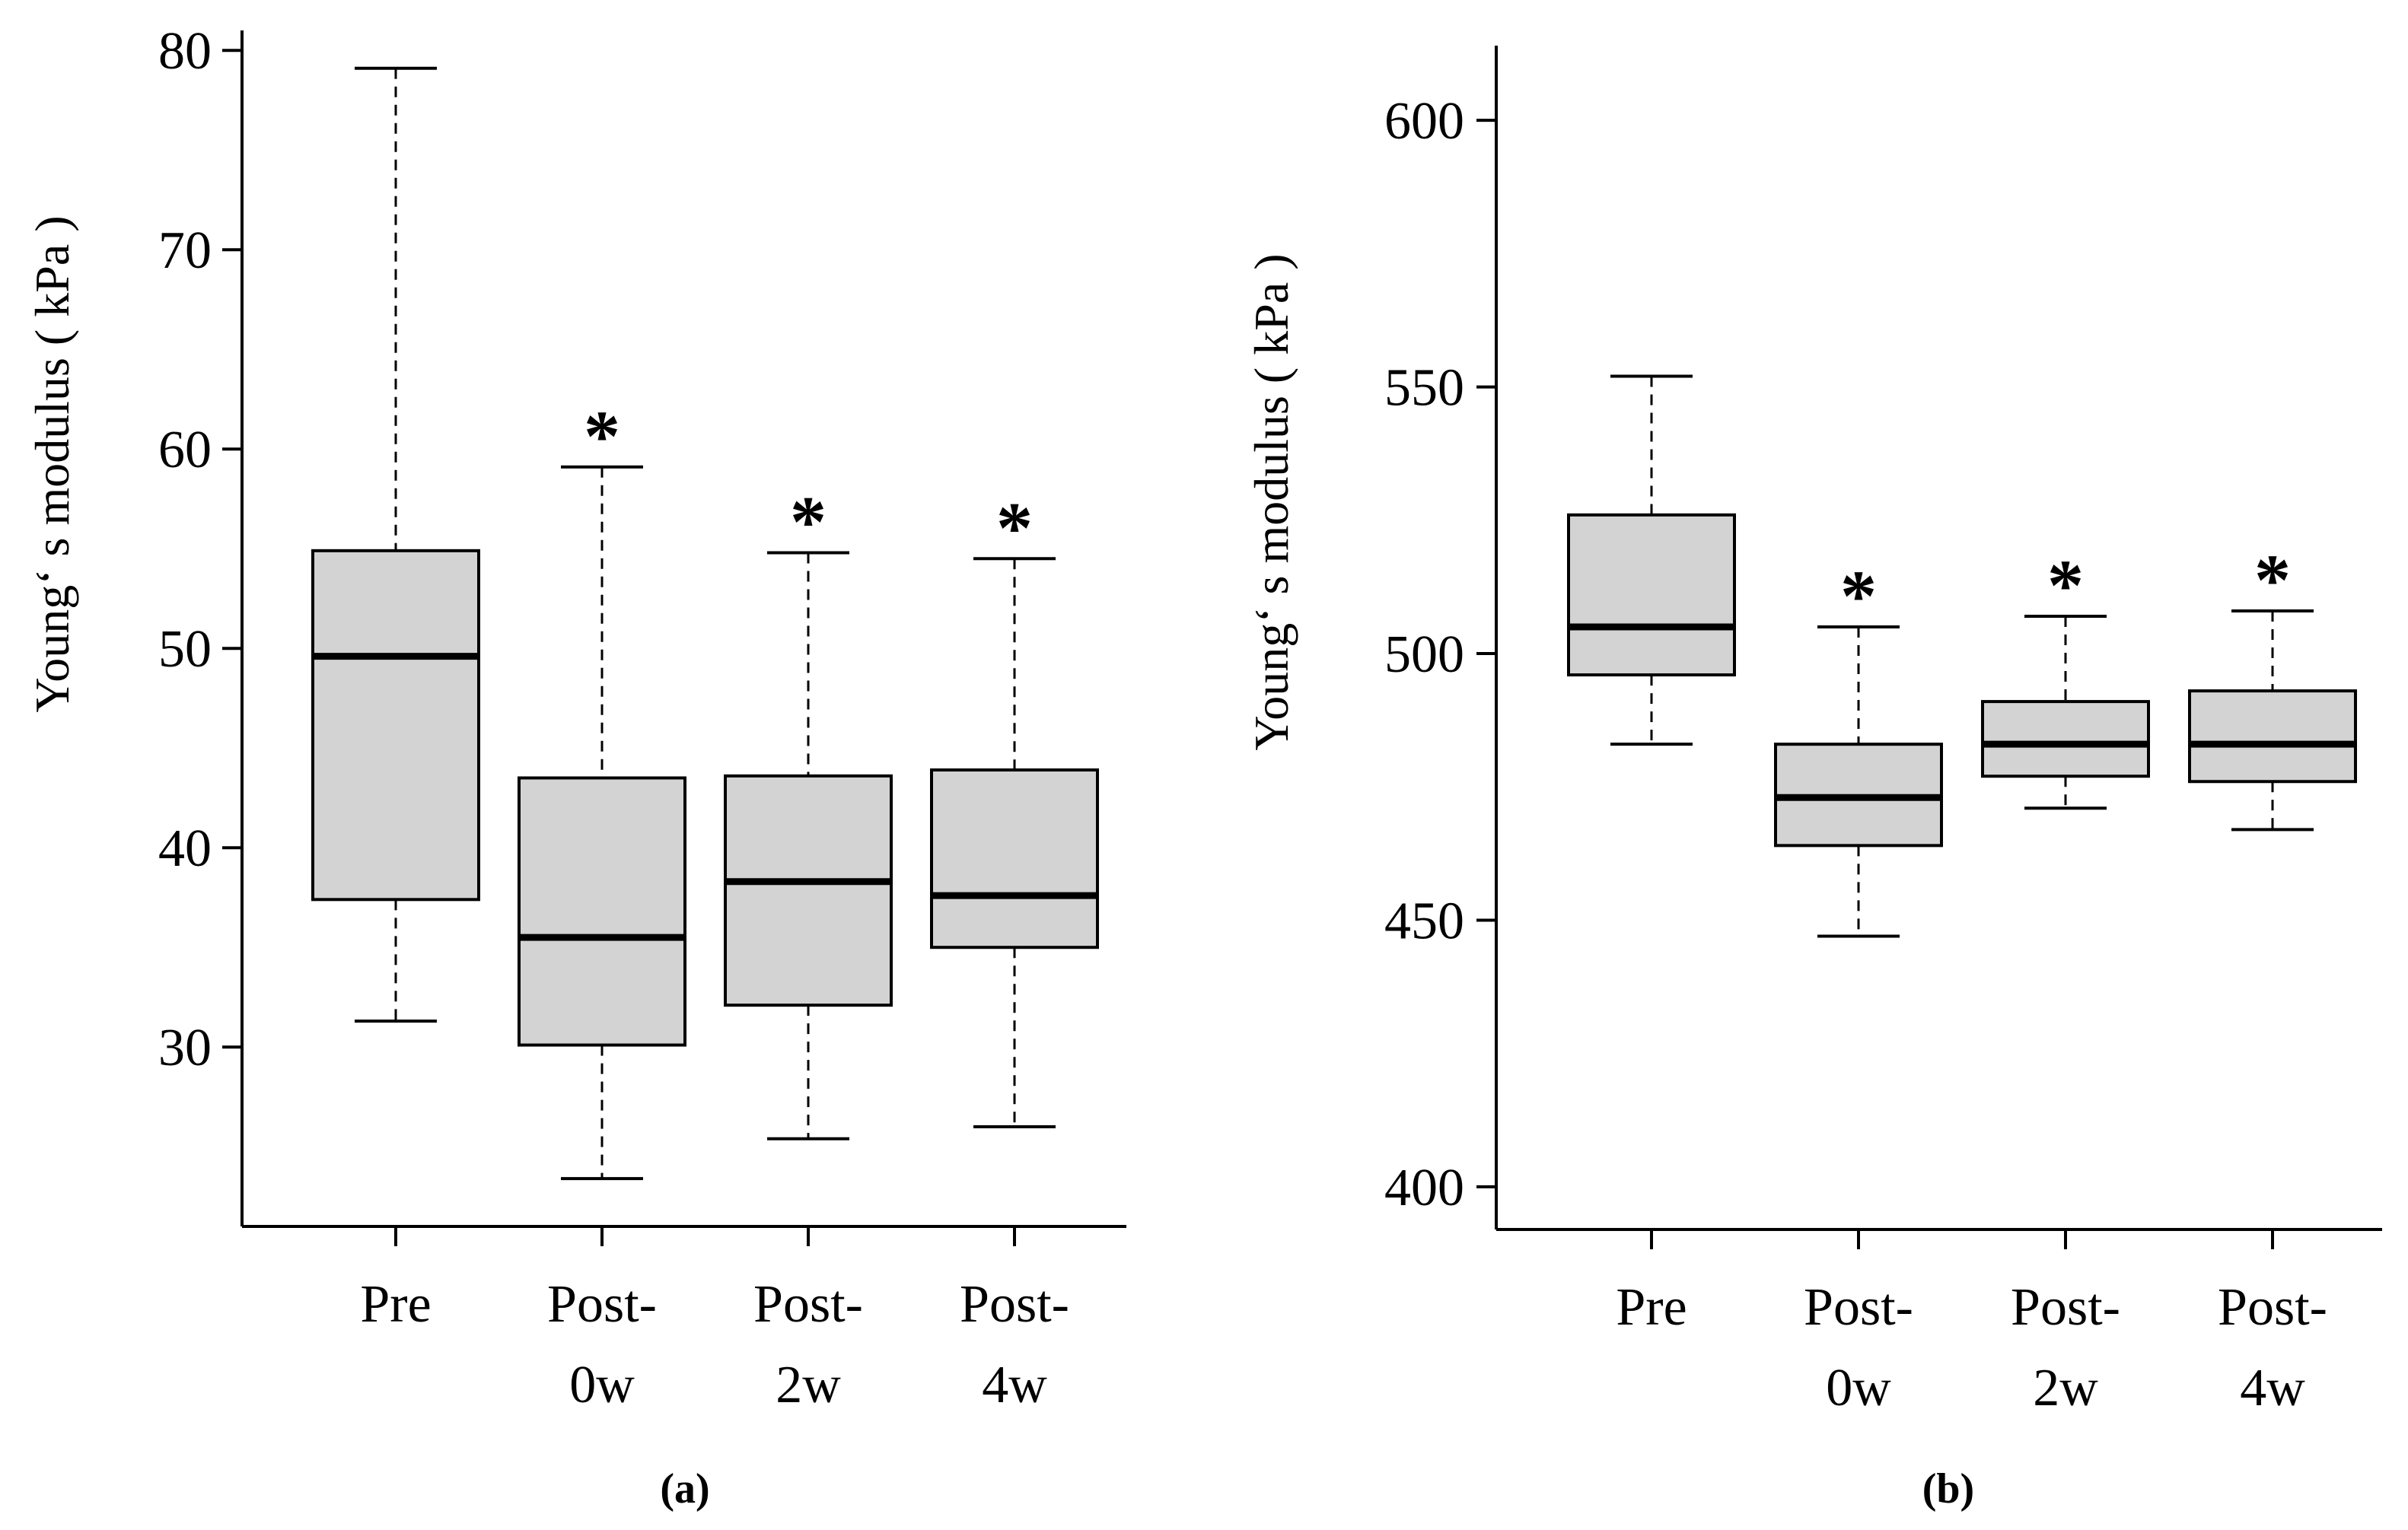  I want to click on panel-label: (a), so click(684, 1489).